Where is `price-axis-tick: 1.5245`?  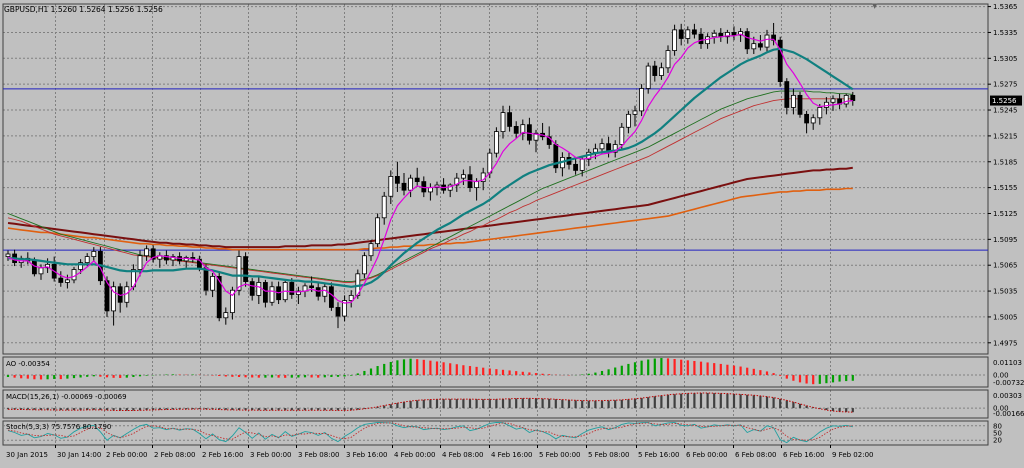 price-axis-tick: 1.5245 is located at coordinates (1005, 111).